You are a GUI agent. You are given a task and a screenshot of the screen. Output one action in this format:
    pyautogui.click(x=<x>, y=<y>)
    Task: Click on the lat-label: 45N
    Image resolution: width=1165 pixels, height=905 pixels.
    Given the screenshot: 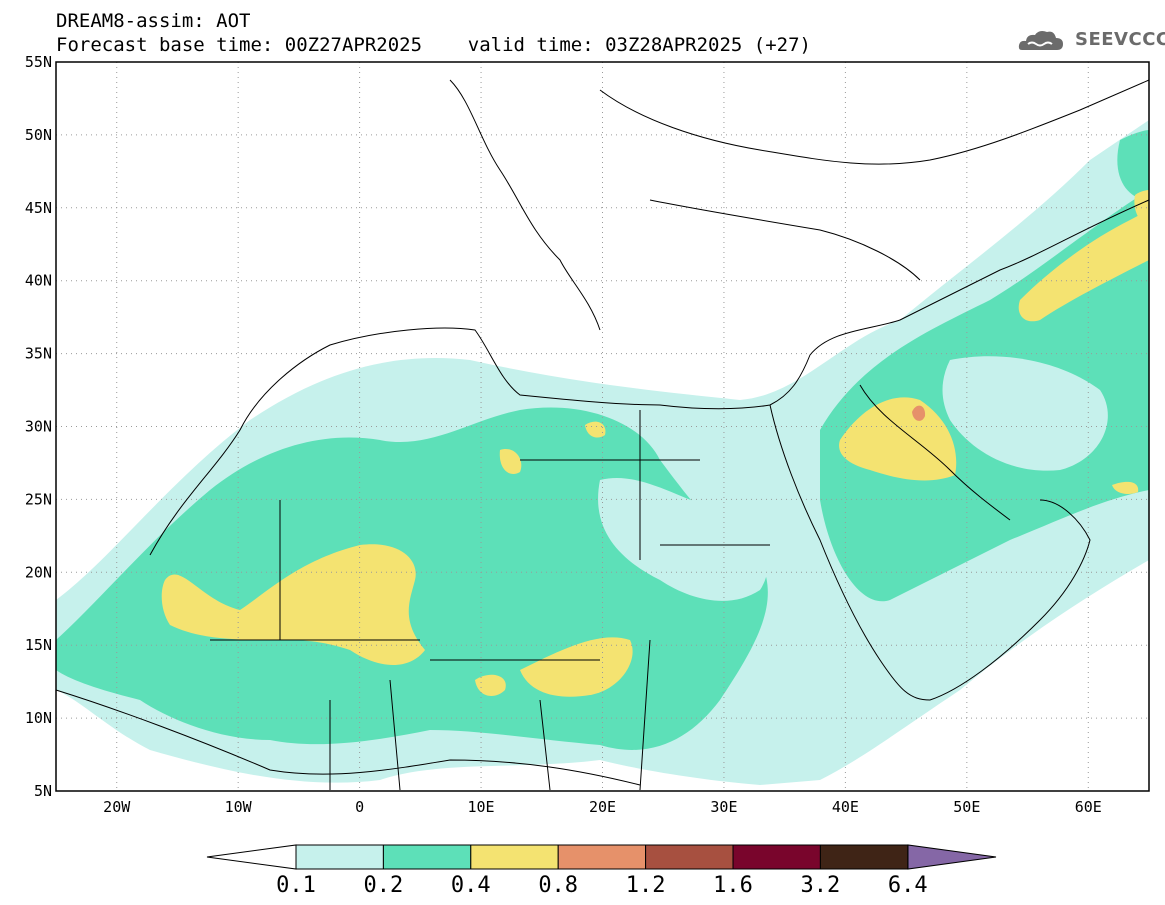 What is the action you would take?
    pyautogui.click(x=38, y=208)
    